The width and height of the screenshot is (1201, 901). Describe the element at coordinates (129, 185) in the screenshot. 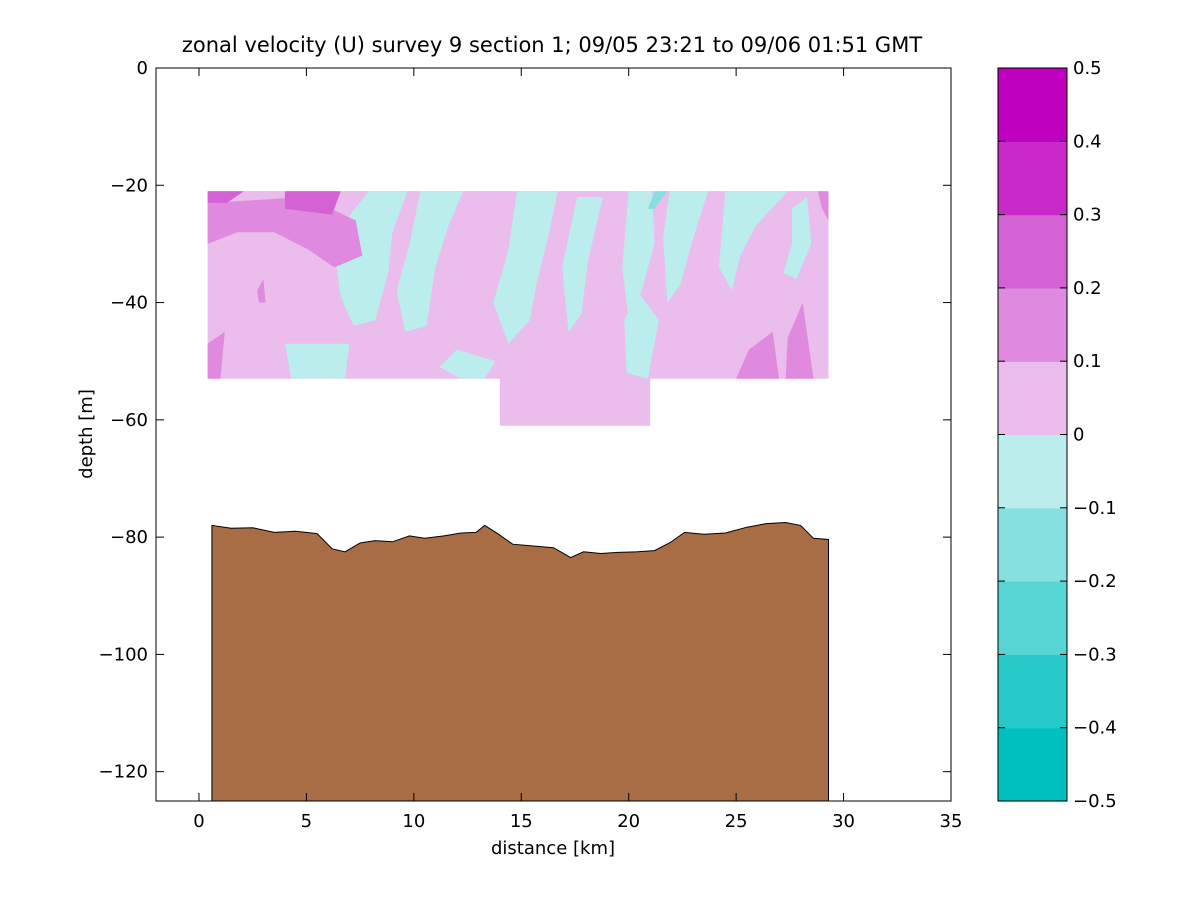

I see `y-tick-label: −20` at that location.